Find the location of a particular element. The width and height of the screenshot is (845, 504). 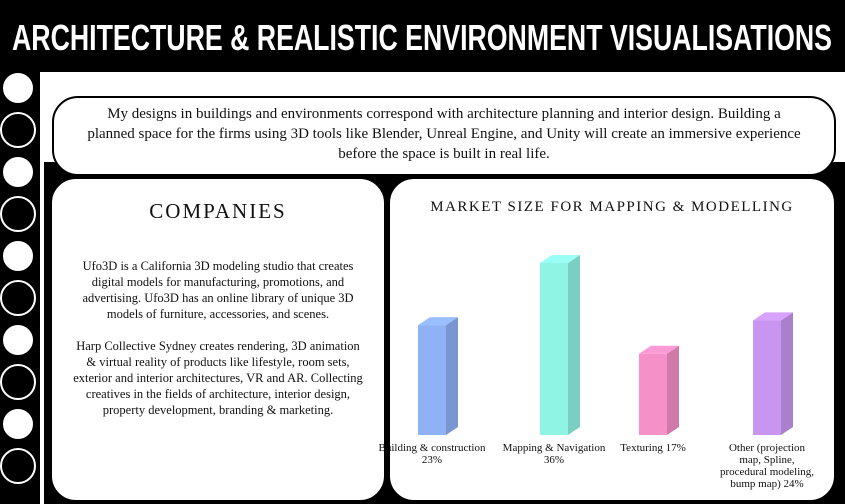

category-label: Texturing 17% is located at coordinates (653, 448).